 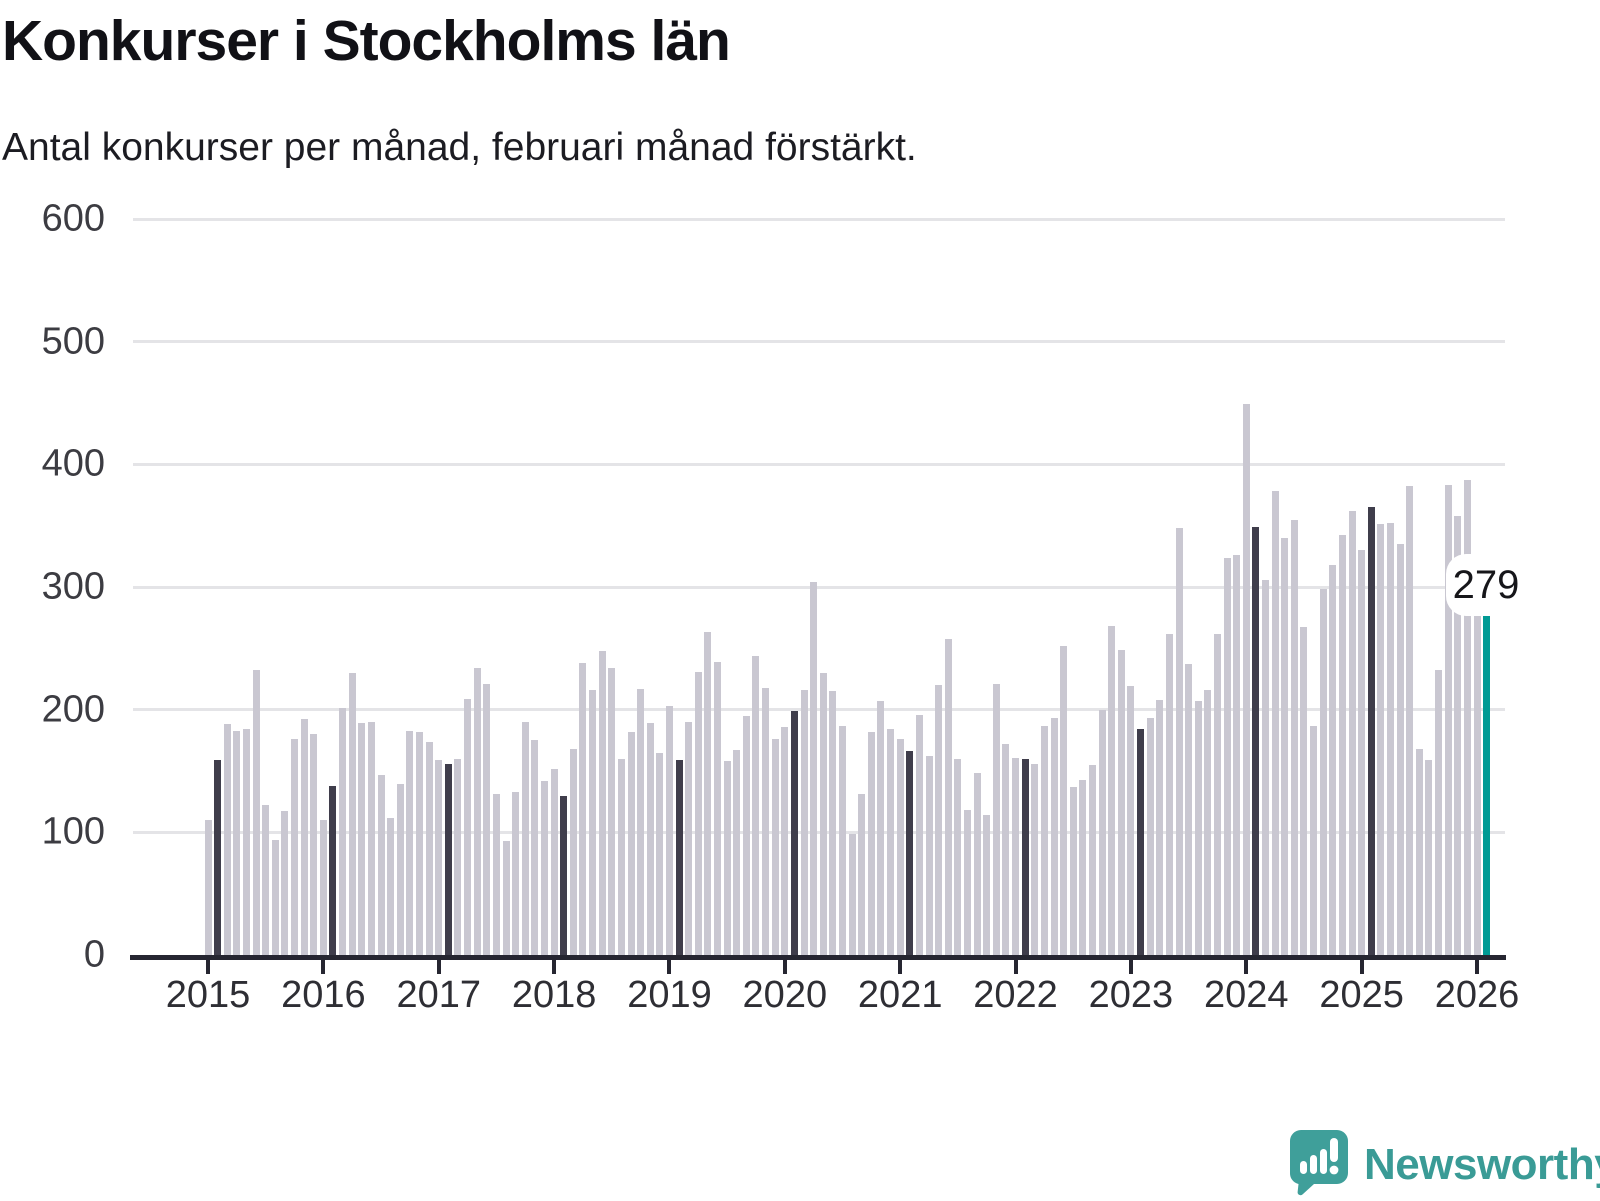 I want to click on x-axis-label-2021: 2021, so click(x=900, y=995).